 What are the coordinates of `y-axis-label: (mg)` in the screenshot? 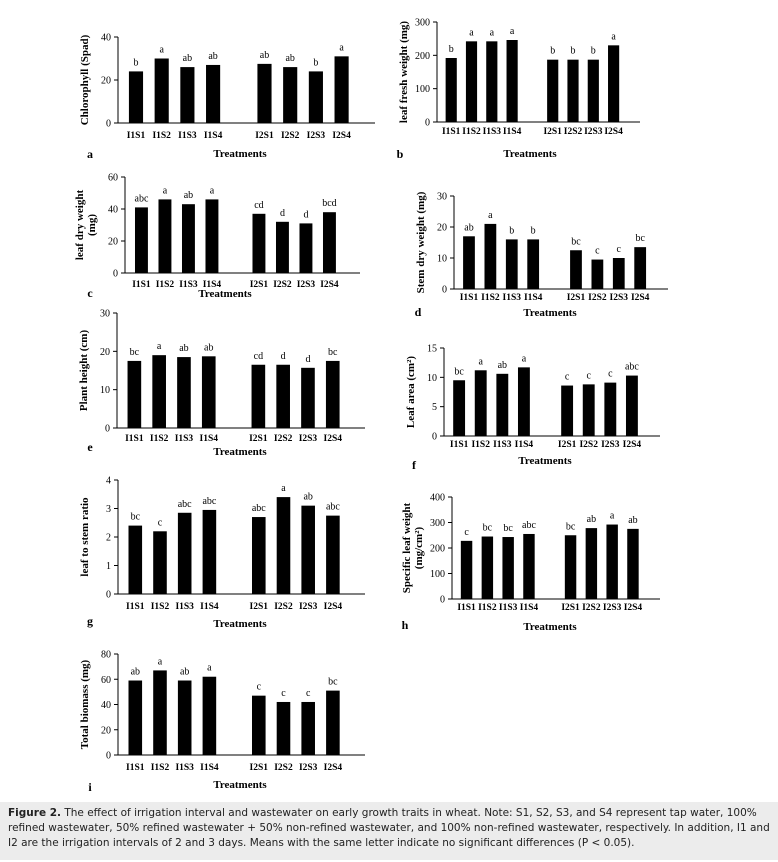 It's located at (92, 225).